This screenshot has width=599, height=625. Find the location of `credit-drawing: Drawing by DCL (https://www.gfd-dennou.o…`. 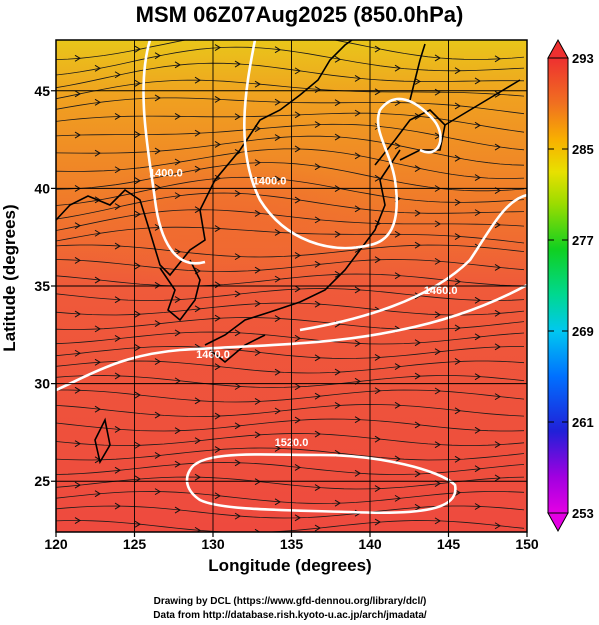

credit-drawing: Drawing by DCL (https://www.gfd-dennou.o… is located at coordinates (290, 601).